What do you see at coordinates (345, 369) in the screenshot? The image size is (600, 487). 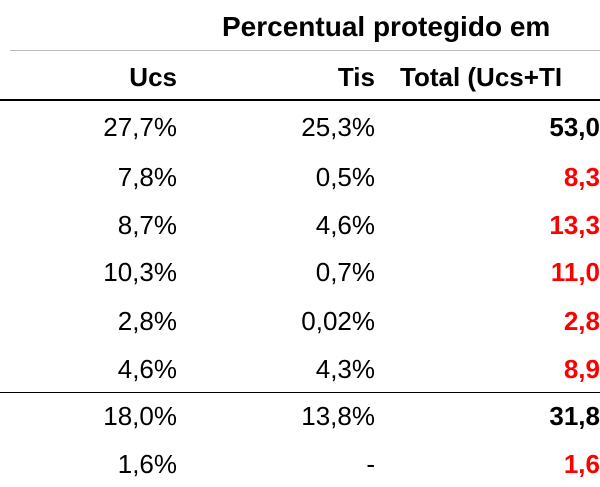 I see `cell: 4,3%` at bounding box center [345, 369].